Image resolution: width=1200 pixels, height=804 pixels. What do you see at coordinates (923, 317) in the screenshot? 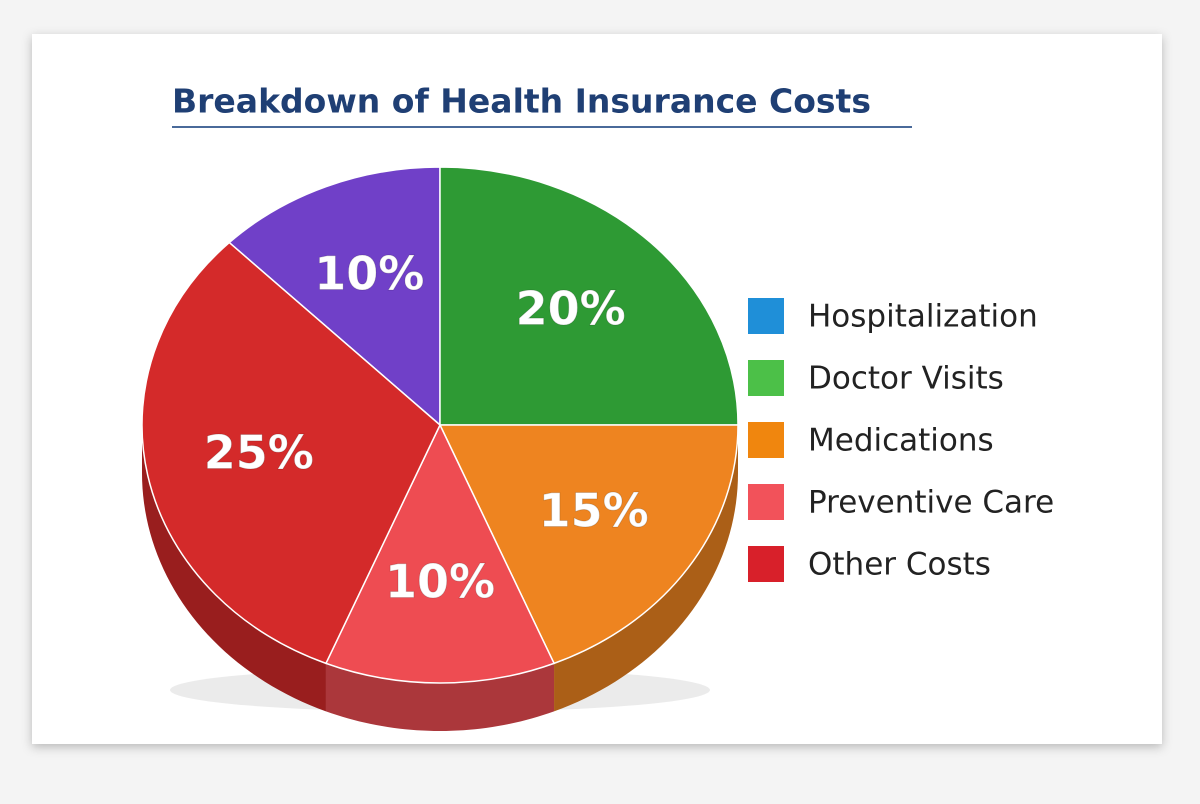
I see `legend-label: Hospitalization` at bounding box center [923, 317].